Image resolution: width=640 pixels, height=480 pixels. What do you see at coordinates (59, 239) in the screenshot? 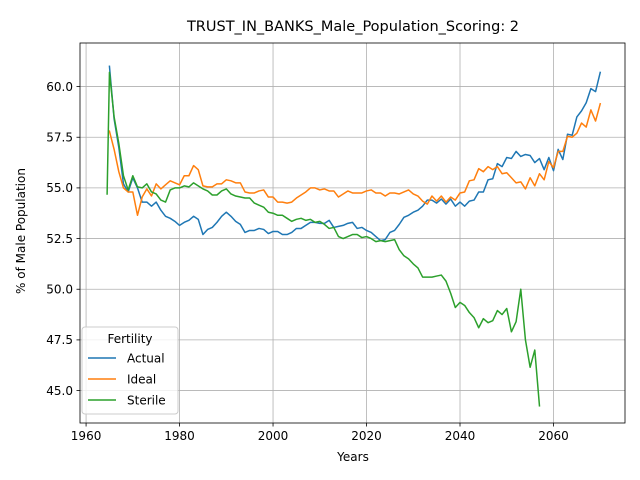
I see `y-tick-label: 52.5` at bounding box center [59, 239].